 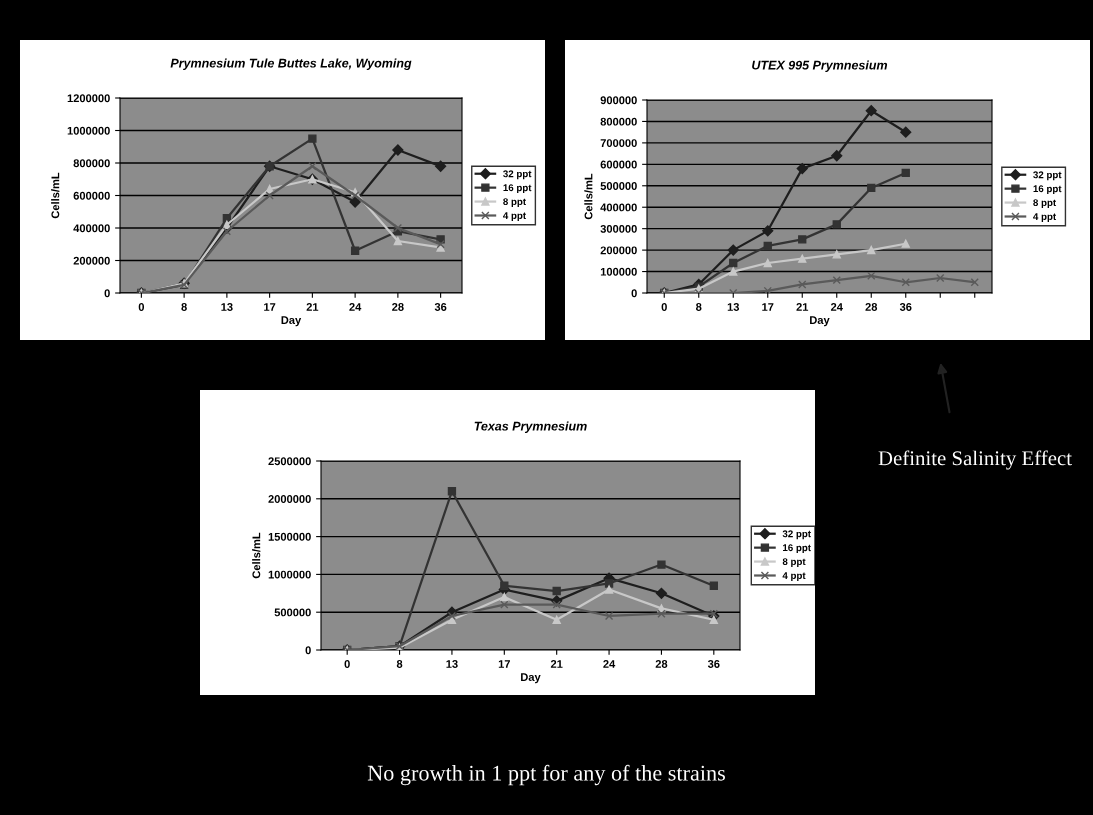 I want to click on chart-title: Texas Prymnesium, so click(x=530, y=427).